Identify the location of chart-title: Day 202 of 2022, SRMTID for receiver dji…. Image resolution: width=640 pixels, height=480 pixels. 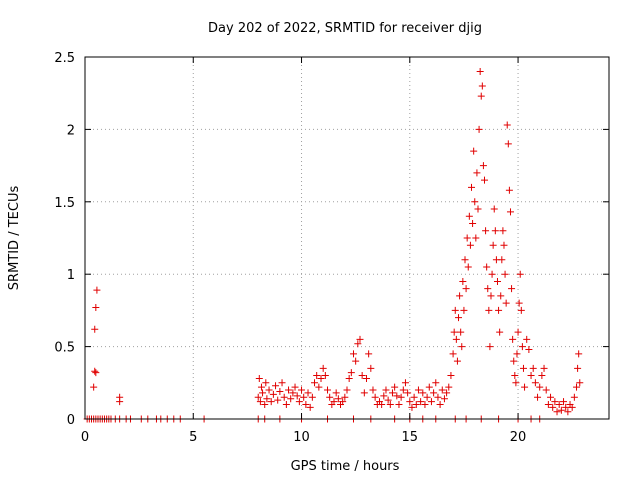
(345, 28).